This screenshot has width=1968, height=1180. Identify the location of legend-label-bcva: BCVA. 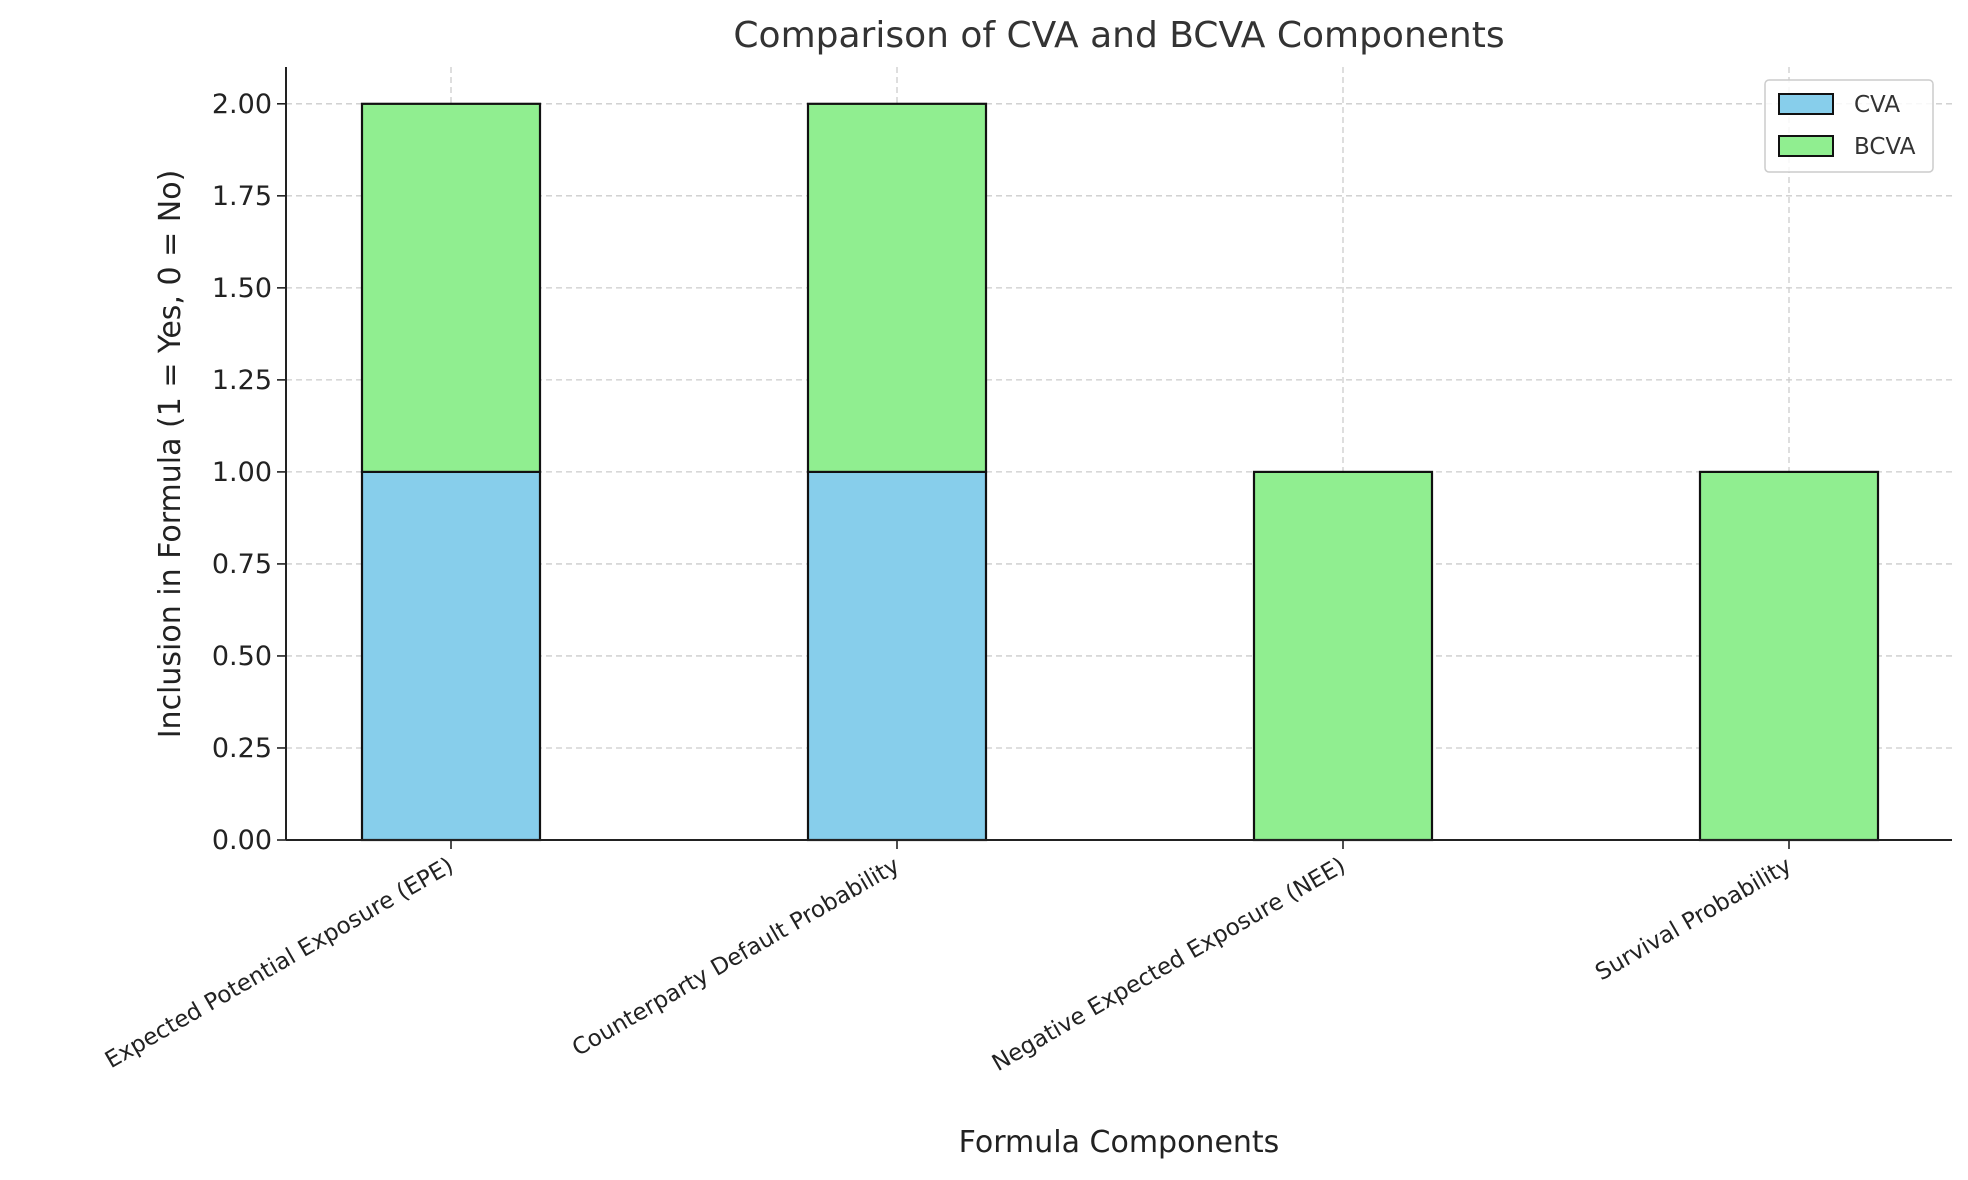
(1885, 147).